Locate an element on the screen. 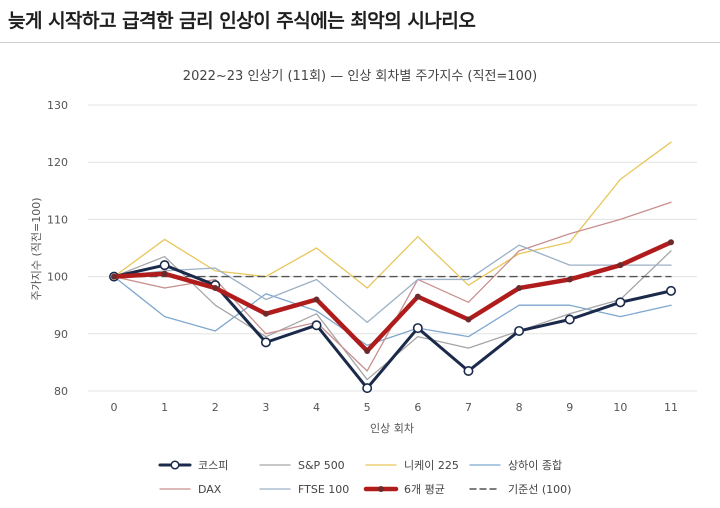 The image size is (720, 508). x-axis-label: 인상 회차 is located at coordinates (392, 428).